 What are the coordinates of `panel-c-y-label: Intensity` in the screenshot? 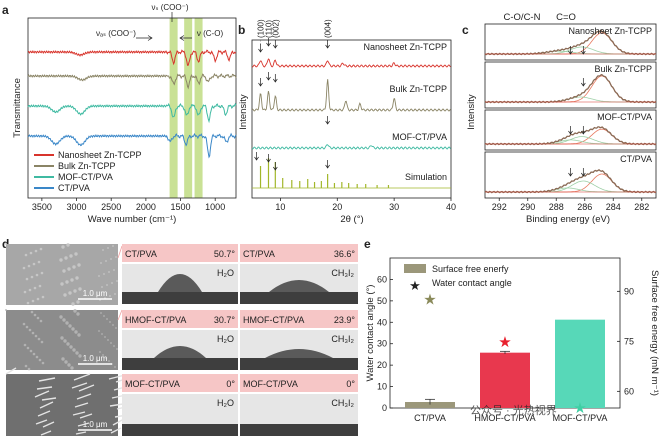 It's located at (471, 112).